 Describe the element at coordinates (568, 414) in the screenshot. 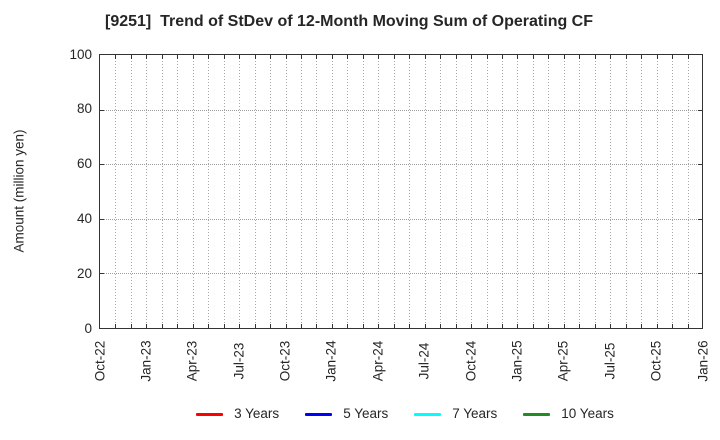

I see `legend-item: 10 Years` at that location.